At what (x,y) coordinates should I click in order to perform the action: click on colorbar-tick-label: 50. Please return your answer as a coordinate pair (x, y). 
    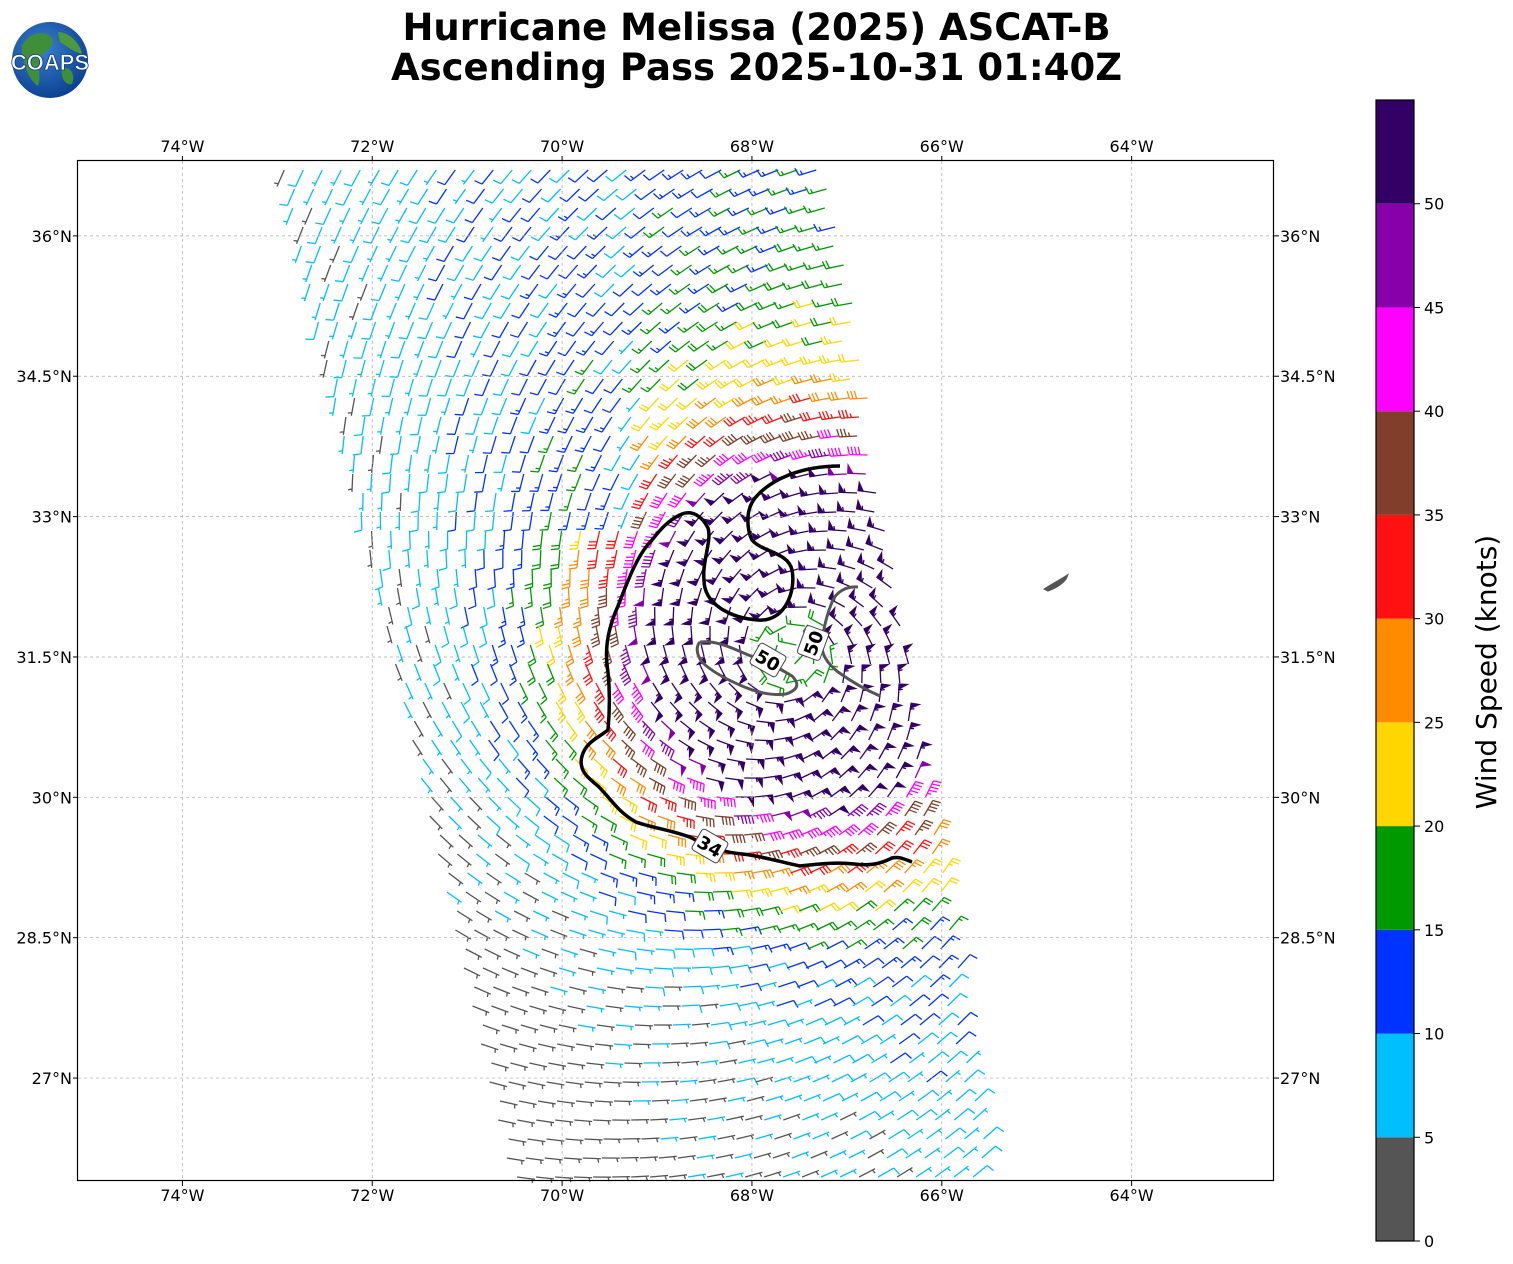
    Looking at the image, I should click on (1434, 204).